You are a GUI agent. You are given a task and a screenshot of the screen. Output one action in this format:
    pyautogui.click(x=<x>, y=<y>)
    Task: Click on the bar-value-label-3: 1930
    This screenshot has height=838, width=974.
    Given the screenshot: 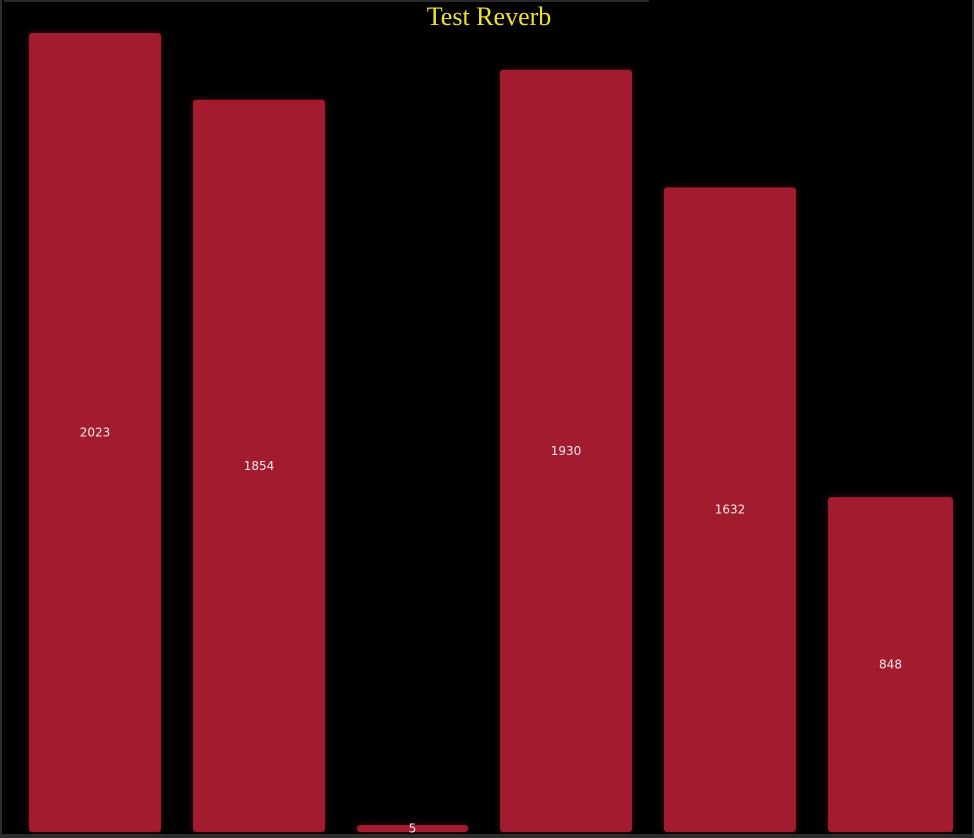 What is the action you would take?
    pyautogui.click(x=566, y=451)
    